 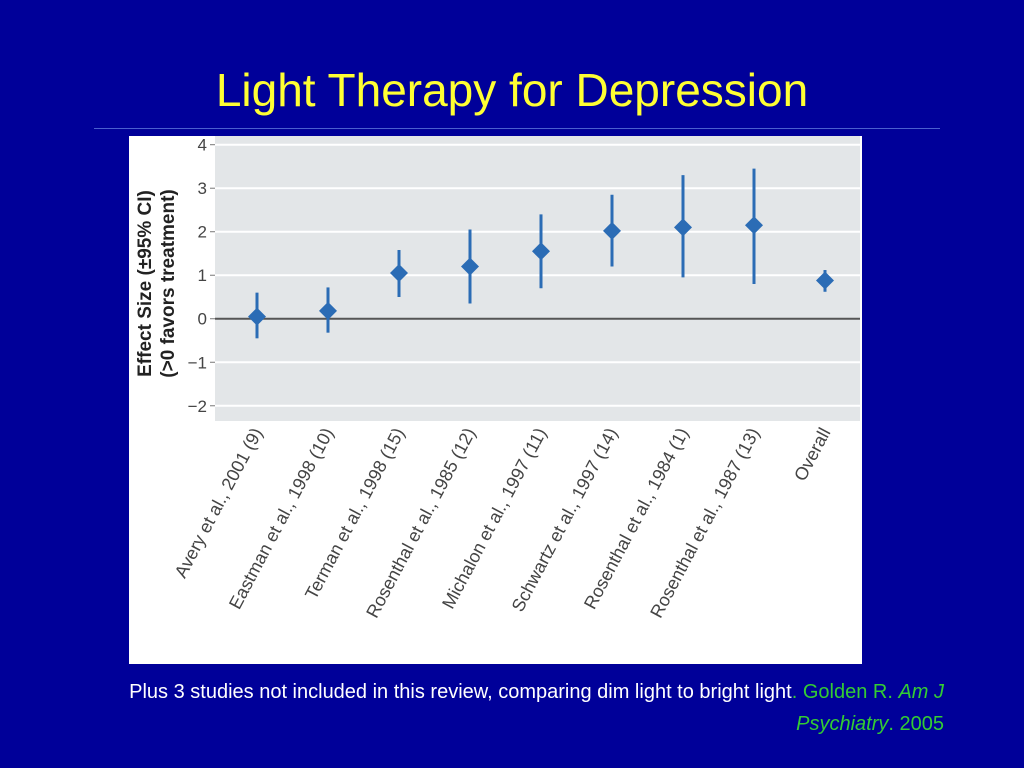 What do you see at coordinates (870, 708) in the screenshot?
I see `citation-journal: Am J Psychiatry` at bounding box center [870, 708].